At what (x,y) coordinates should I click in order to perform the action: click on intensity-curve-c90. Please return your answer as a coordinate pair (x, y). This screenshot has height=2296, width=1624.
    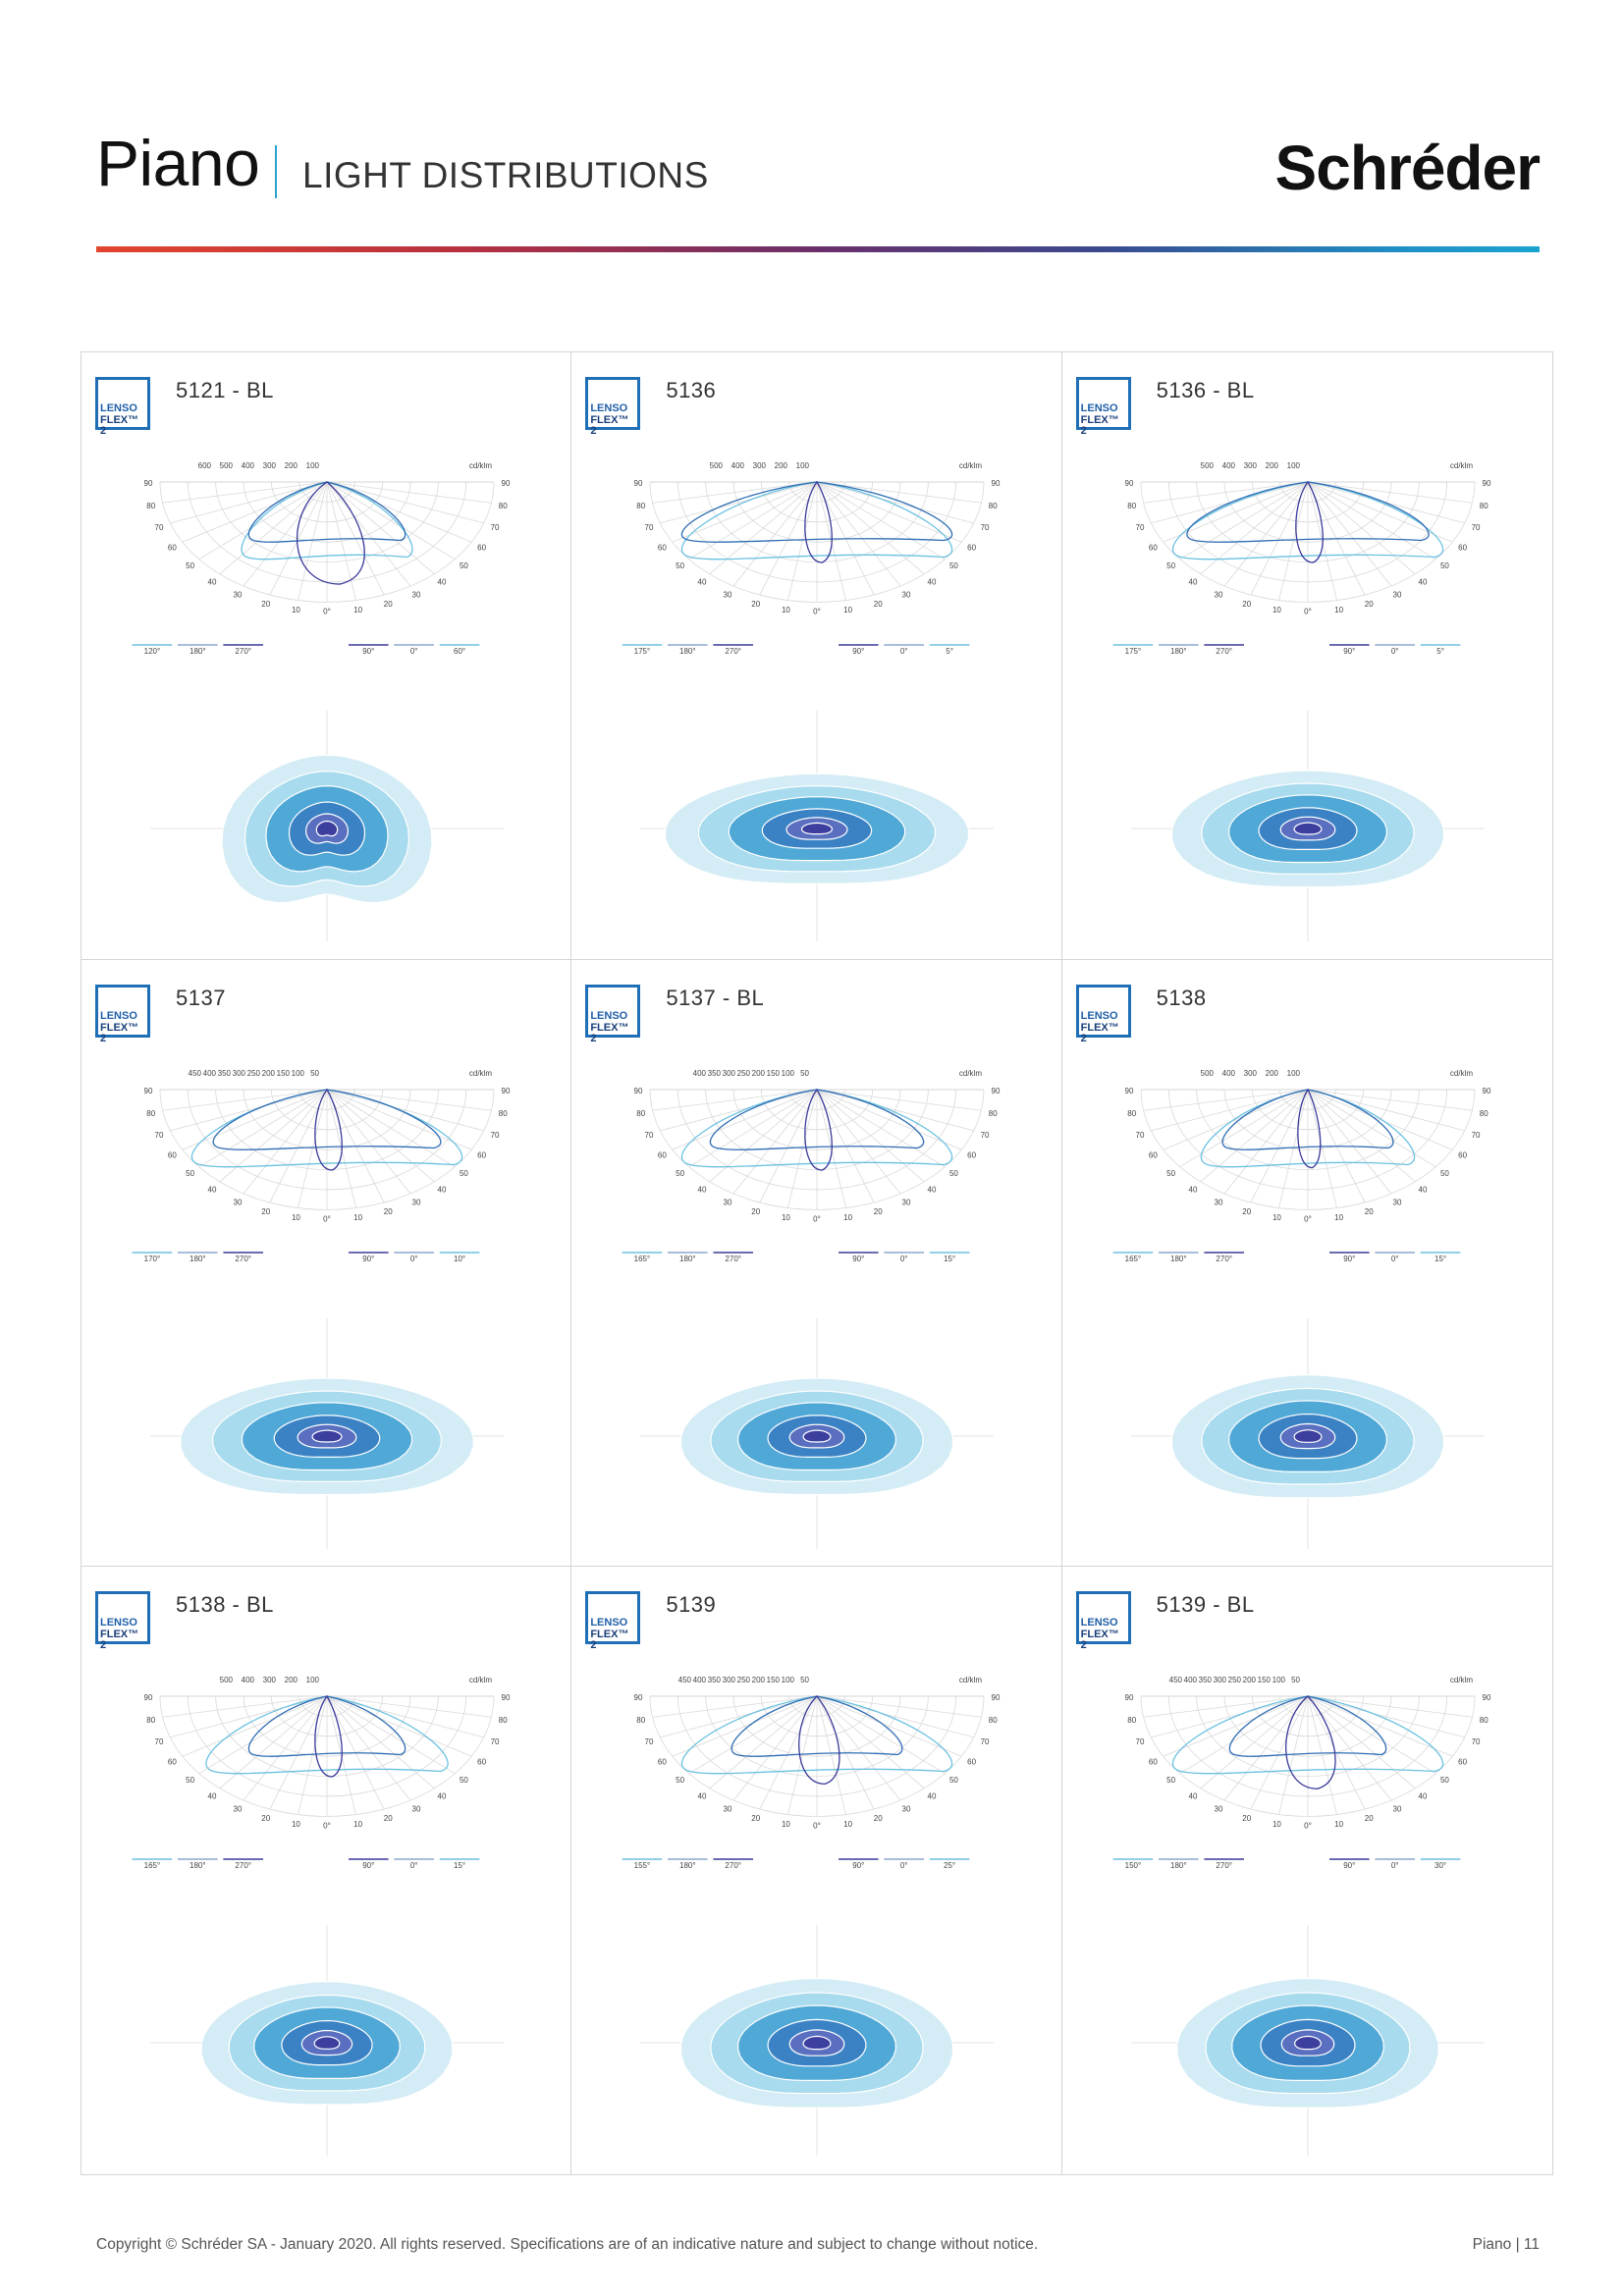
    Looking at the image, I should click on (817, 512).